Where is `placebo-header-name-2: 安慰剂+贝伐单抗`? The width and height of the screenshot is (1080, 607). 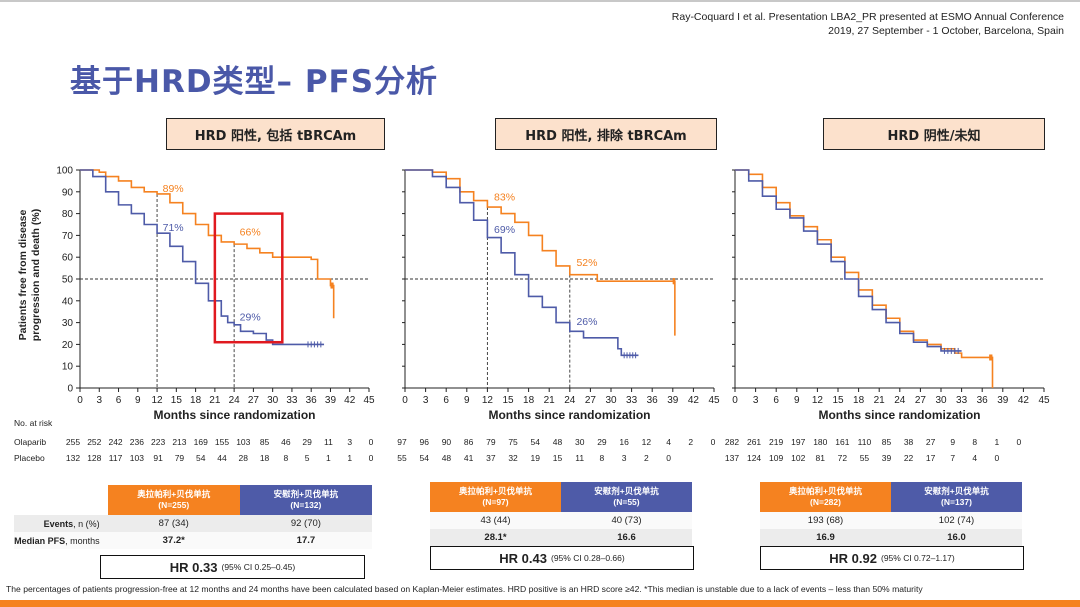 placebo-header-name-2: 安慰剂+贝伐单抗 is located at coordinates (626, 491).